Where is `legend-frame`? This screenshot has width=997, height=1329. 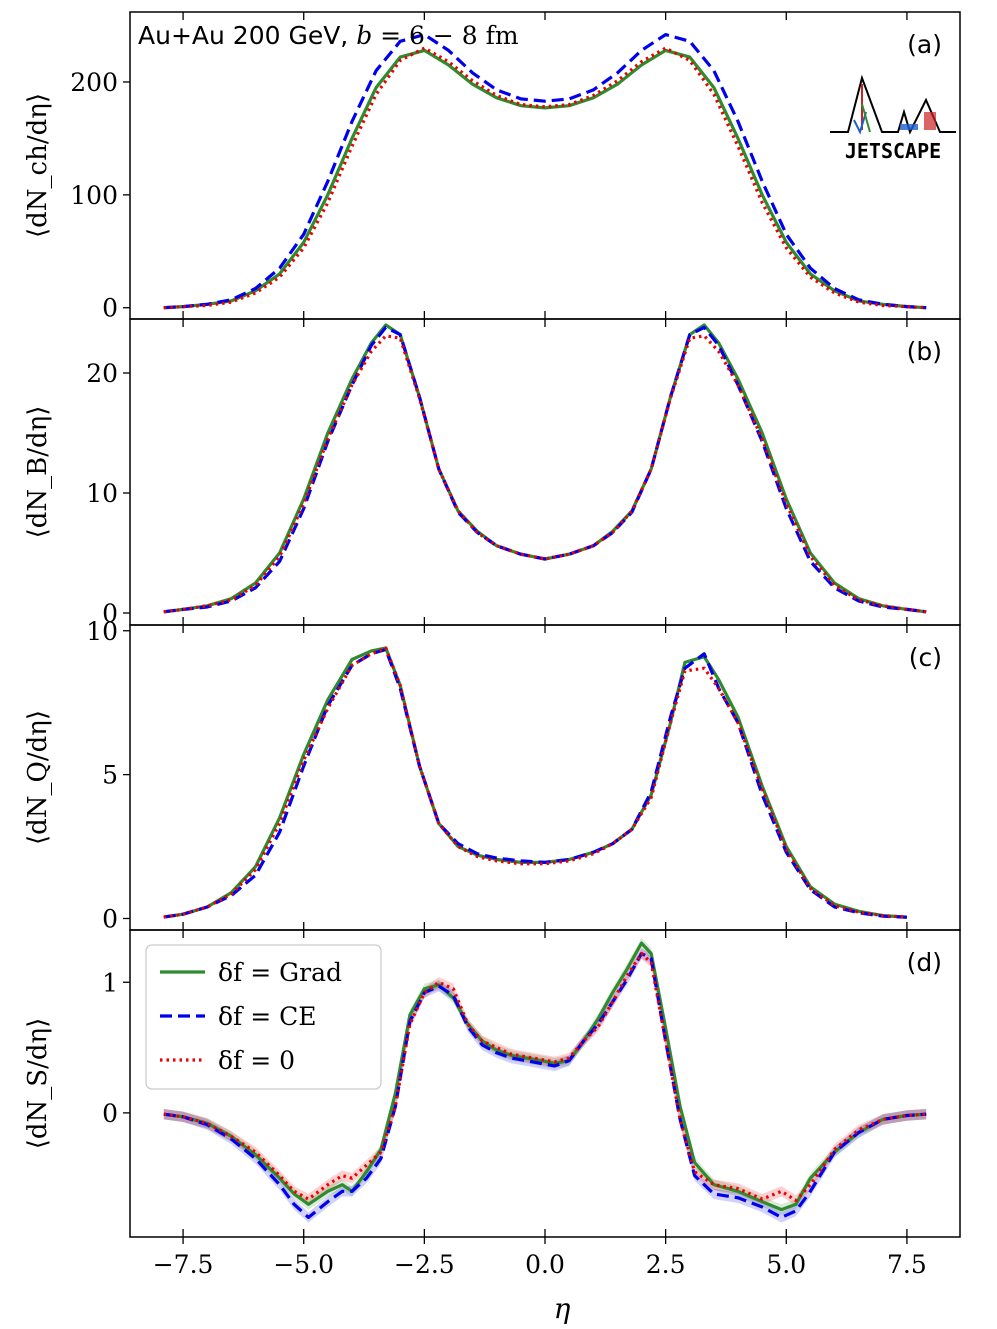 legend-frame is located at coordinates (263, 1017).